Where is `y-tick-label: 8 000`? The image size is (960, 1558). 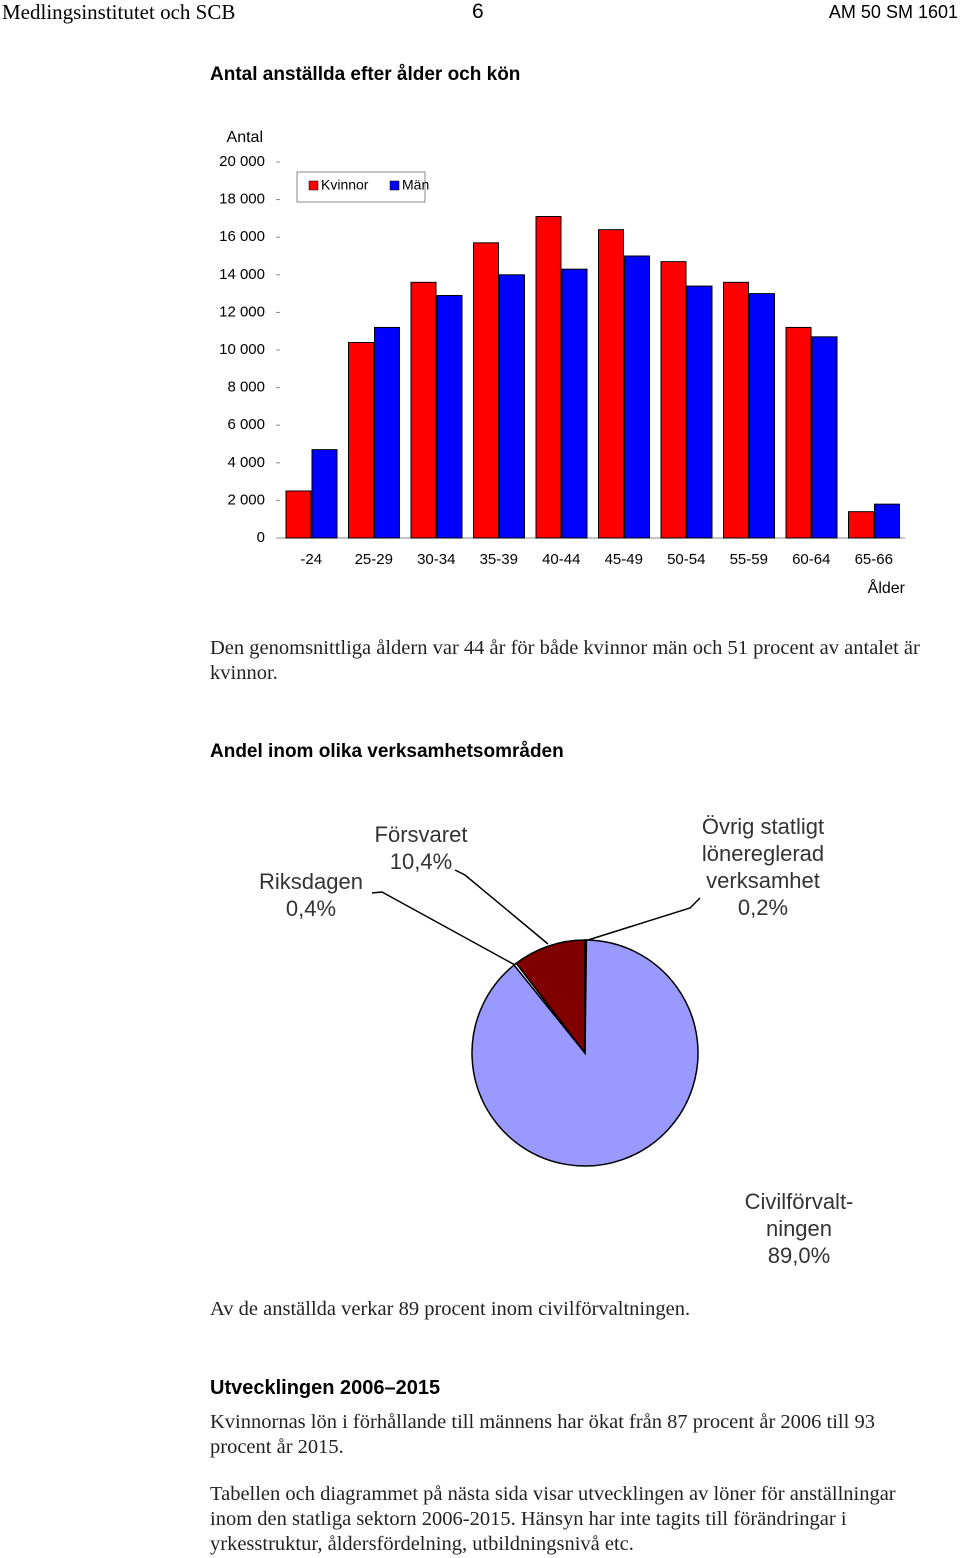 y-tick-label: 8 000 is located at coordinates (246, 387).